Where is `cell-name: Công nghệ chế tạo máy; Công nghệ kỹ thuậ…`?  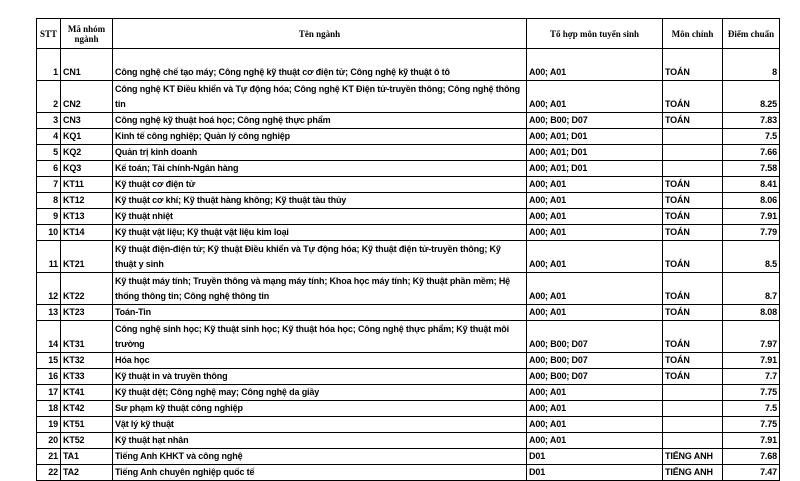
cell-name: Công nghệ chế tạo máy; Công nghệ kỹ thuậ… is located at coordinates (319, 64).